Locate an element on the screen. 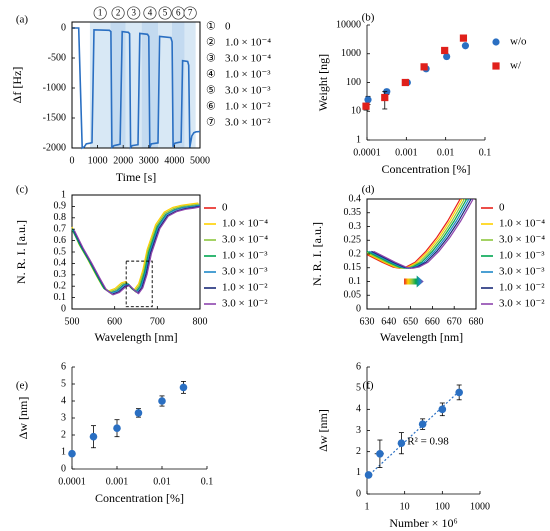  x-tick-label: 700 is located at coordinates (157, 321).